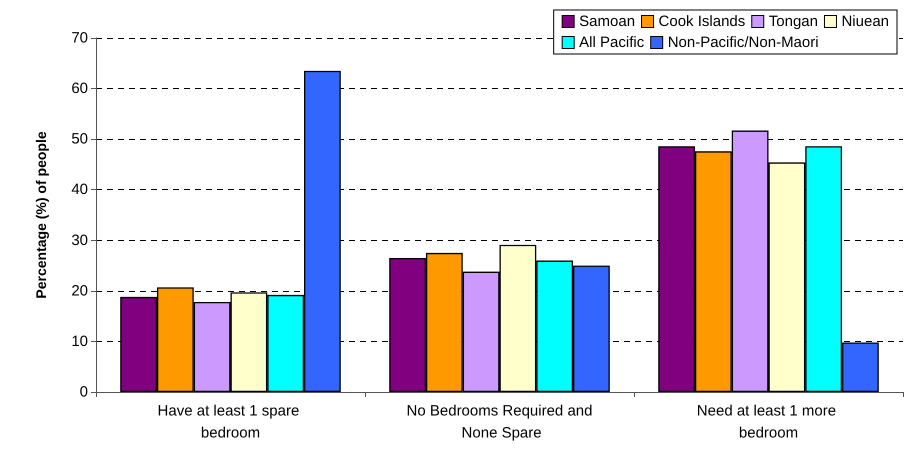 The width and height of the screenshot is (919, 470). I want to click on x-tick-label: No Bedrooms Required and None Spare, so click(499, 422).